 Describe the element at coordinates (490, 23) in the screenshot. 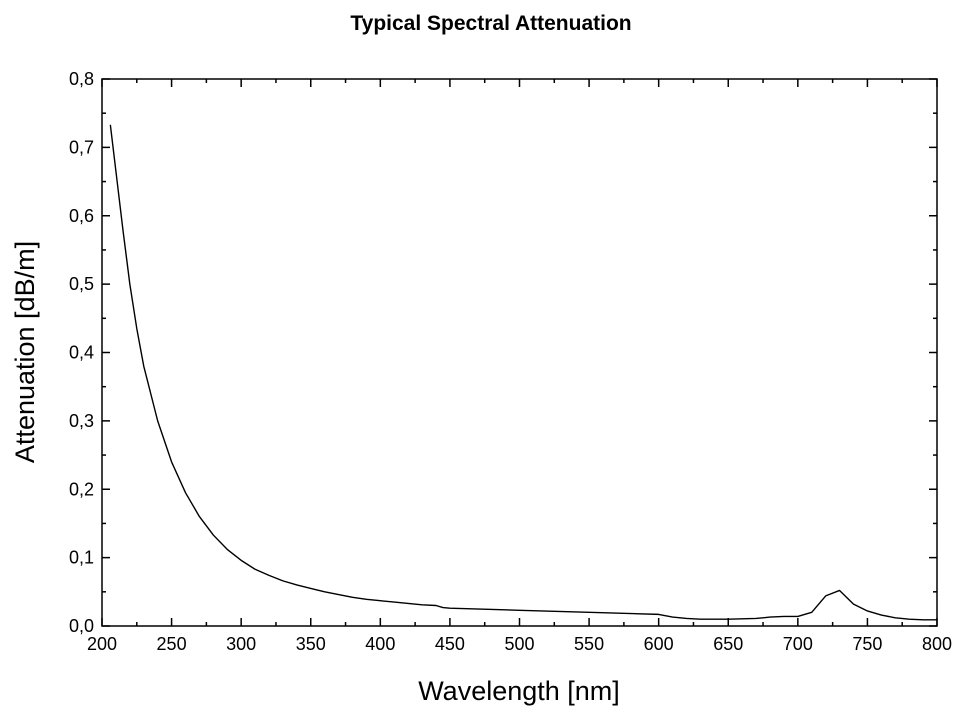

I see `chart-title: Typical Spectral Attenuation` at that location.